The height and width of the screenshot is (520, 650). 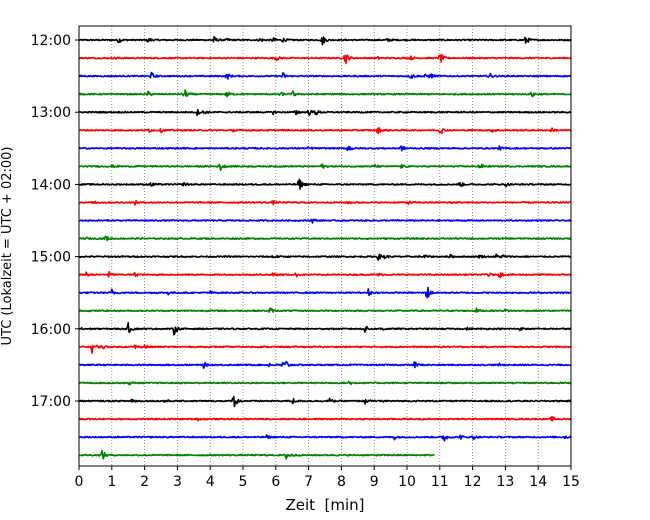 I want to click on x-tick-label: 2, so click(x=144, y=482).